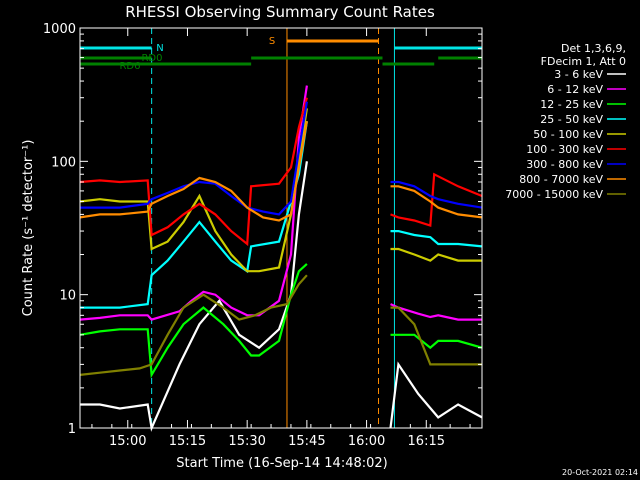  What do you see at coordinates (306, 441) in the screenshot?
I see `x-tick-label: 15:45` at bounding box center [306, 441].